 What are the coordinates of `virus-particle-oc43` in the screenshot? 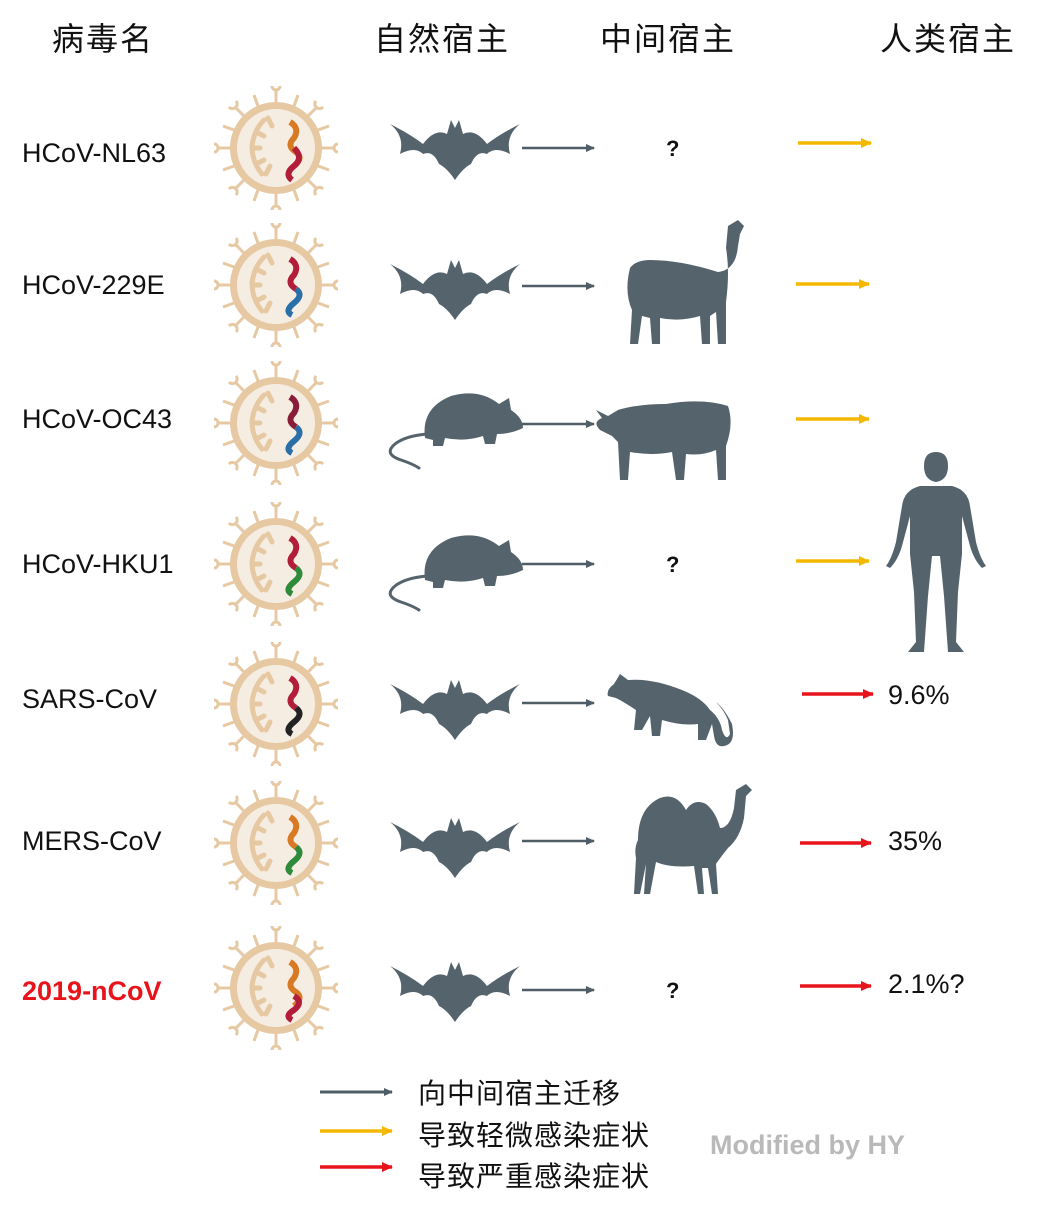 It's located at (276, 423).